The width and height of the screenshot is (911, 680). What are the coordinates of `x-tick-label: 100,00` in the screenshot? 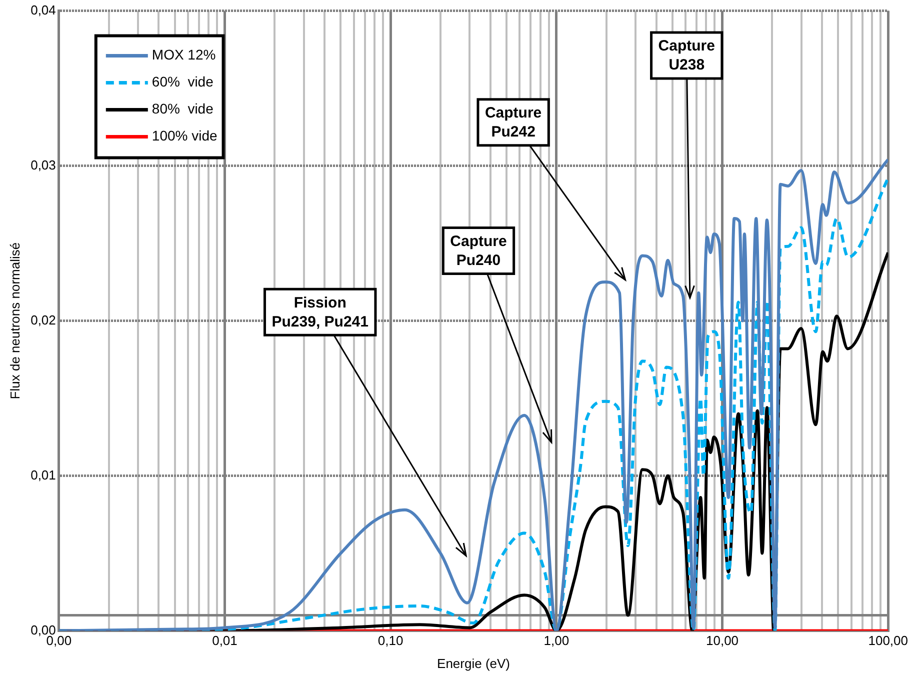 It's located at (888, 640).